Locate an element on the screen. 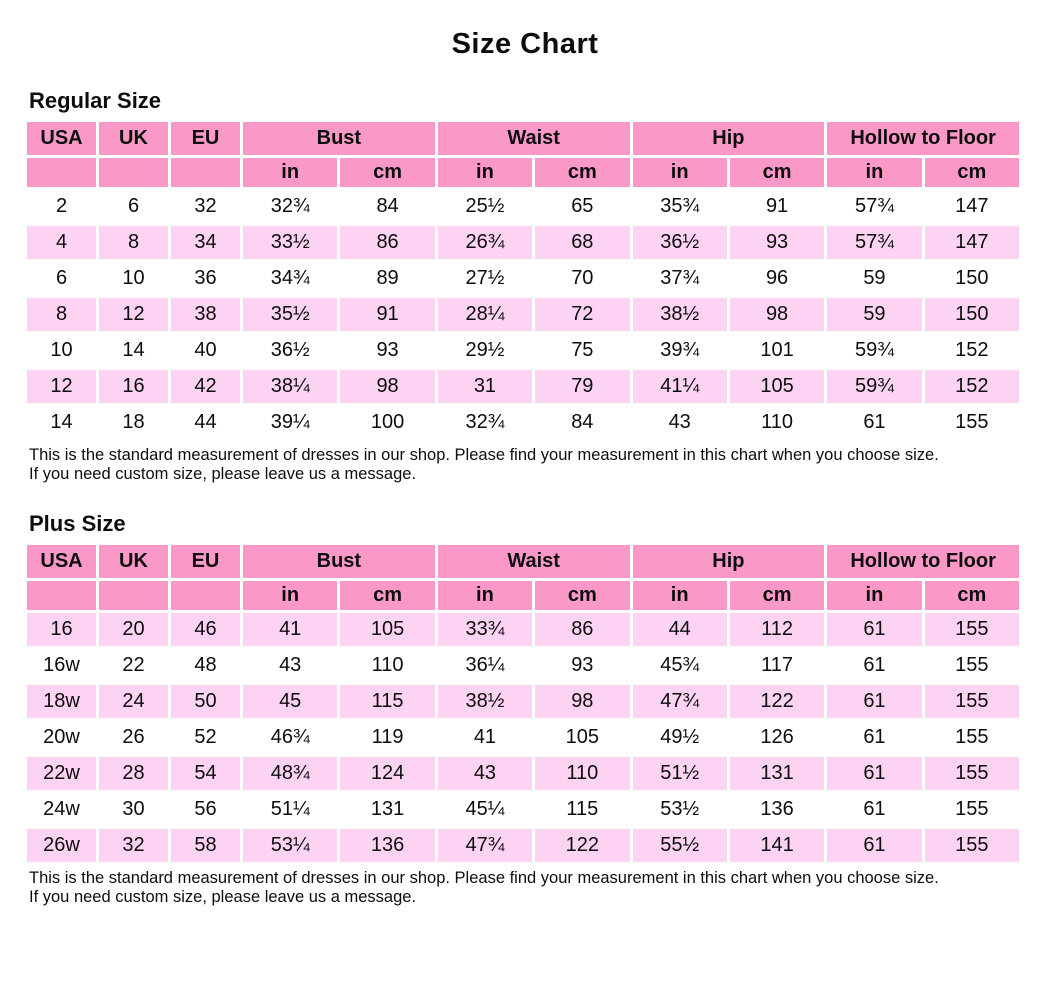 This screenshot has height=1000, width=1050. table-cell: 86 is located at coordinates (387, 242).